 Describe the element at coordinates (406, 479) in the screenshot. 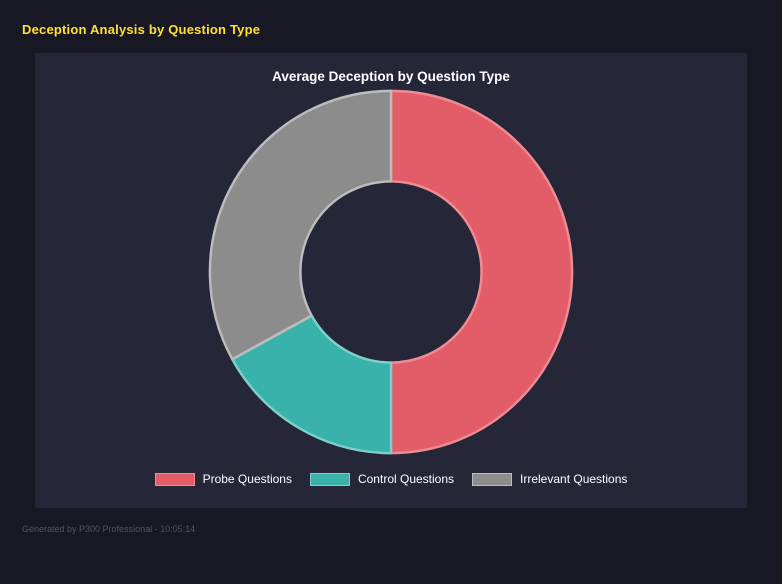

I see `legend-label: Control Questions` at that location.